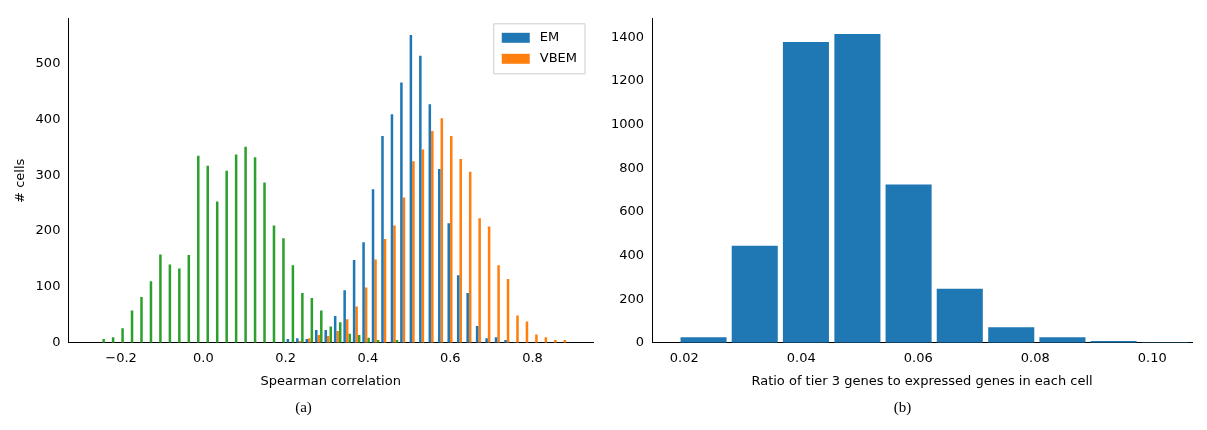  I want to click on legend-label: EM, so click(549, 37).